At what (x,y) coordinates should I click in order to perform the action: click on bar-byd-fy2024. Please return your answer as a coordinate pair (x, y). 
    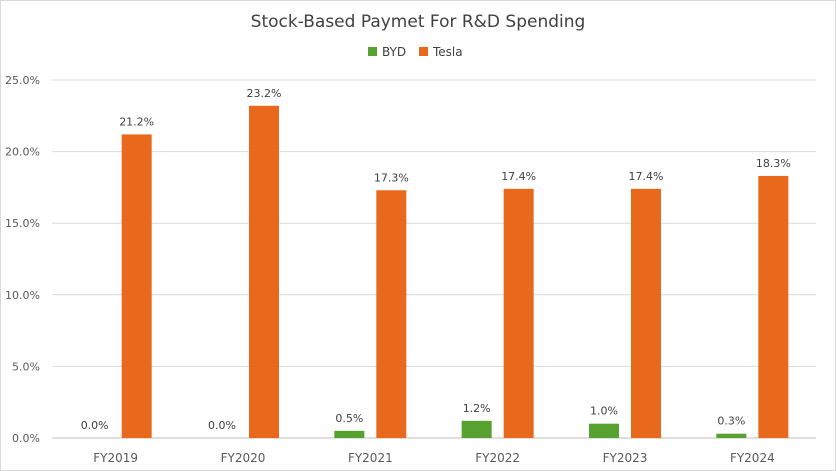
    Looking at the image, I should click on (731, 435).